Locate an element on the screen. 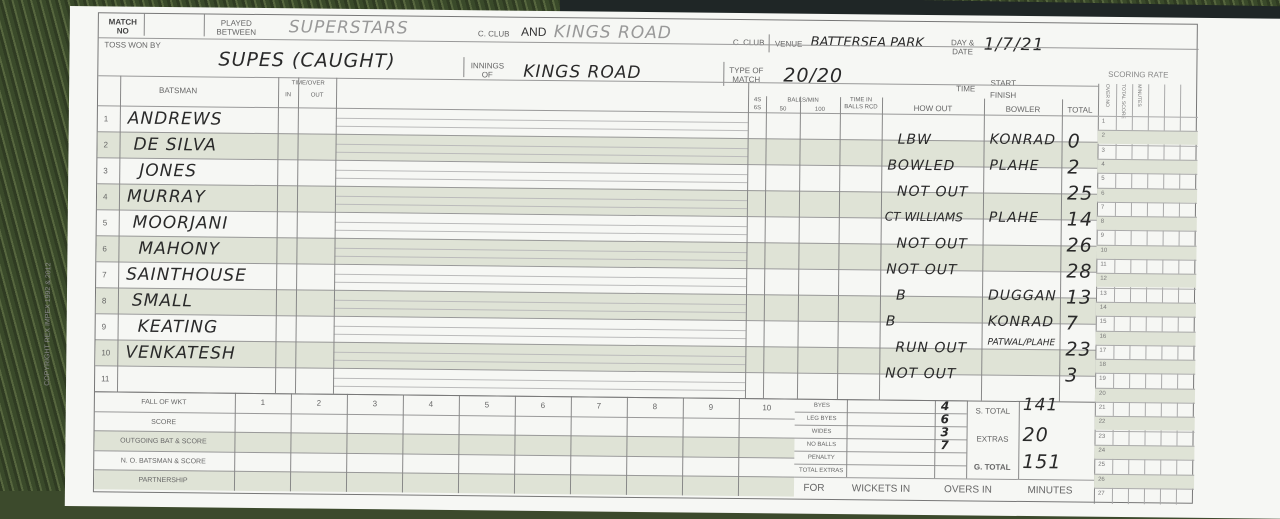  over-number: 20 is located at coordinates (1102, 393).